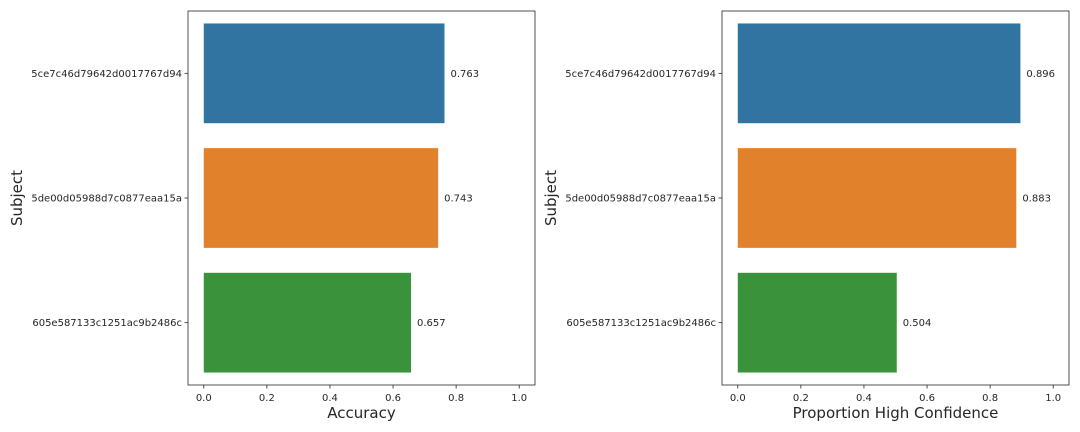  I want to click on x-axis-label: Proportion High Confidence, so click(896, 413).